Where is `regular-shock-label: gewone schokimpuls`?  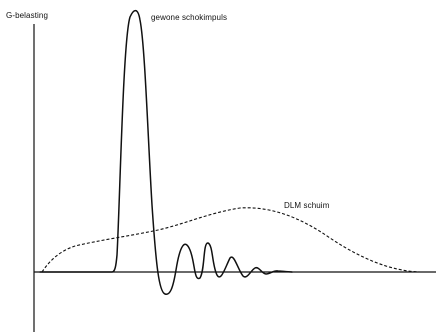 regular-shock-label: gewone schokimpuls is located at coordinates (189, 17).